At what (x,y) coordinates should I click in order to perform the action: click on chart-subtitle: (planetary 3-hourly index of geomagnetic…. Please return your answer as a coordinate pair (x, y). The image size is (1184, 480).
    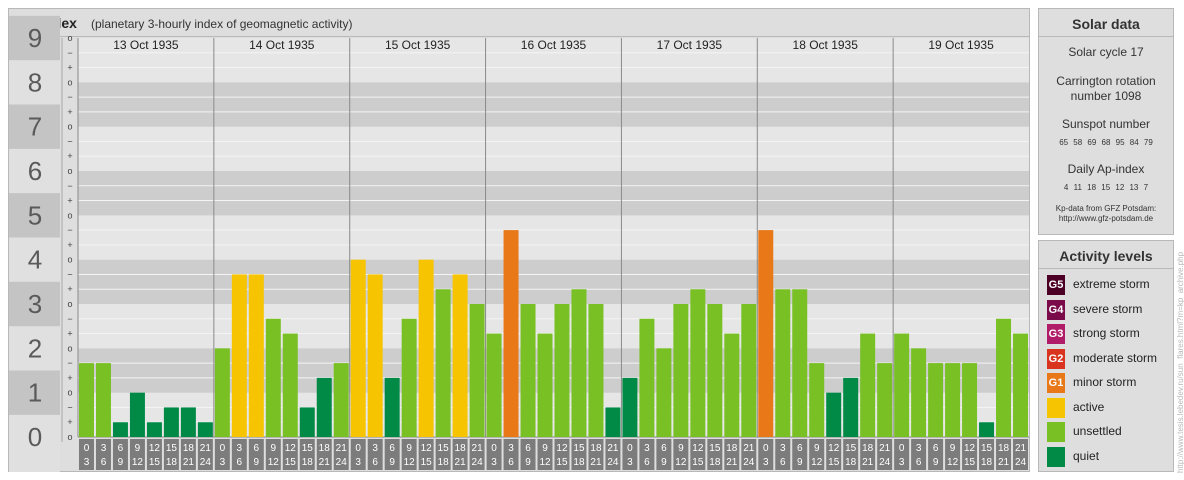
    Looking at the image, I should click on (222, 24).